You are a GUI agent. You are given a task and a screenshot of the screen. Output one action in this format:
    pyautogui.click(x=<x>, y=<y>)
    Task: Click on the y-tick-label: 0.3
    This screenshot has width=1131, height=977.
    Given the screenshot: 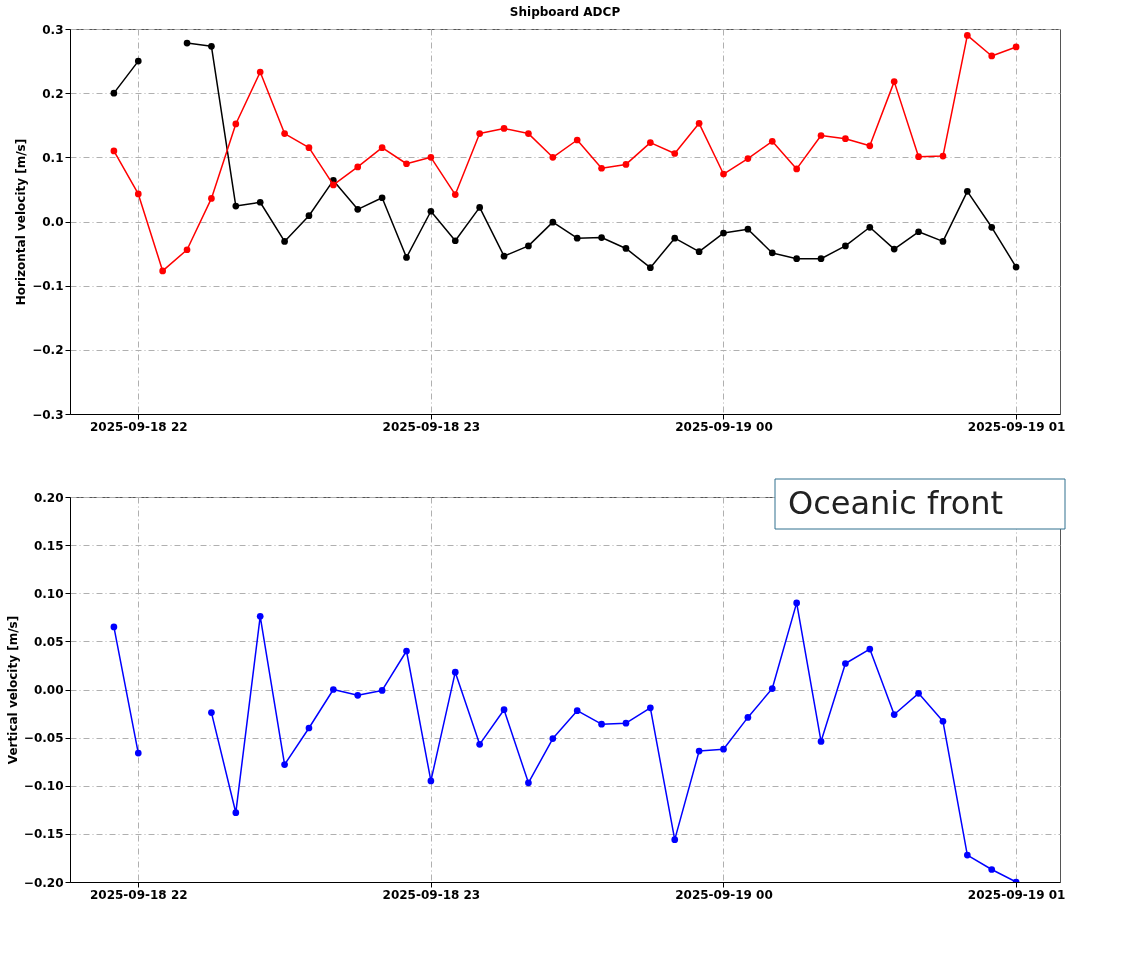 What is the action you would take?
    pyautogui.click(x=53, y=29)
    